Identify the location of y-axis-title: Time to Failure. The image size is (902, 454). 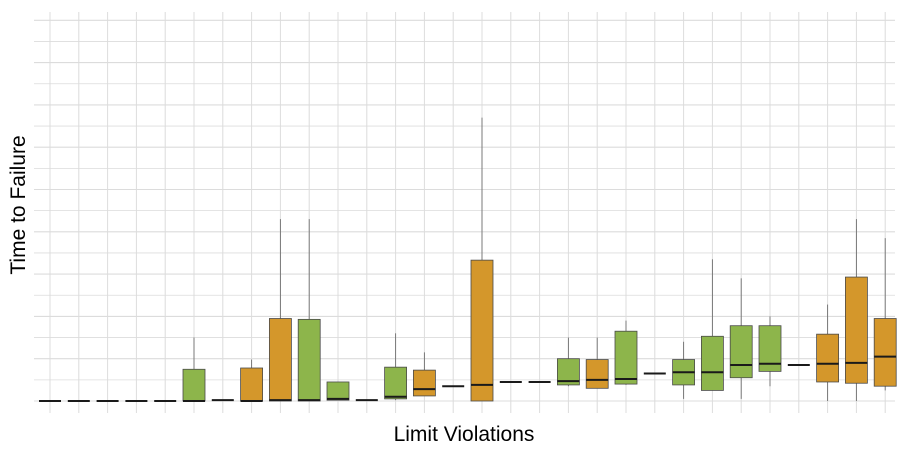
(18, 204).